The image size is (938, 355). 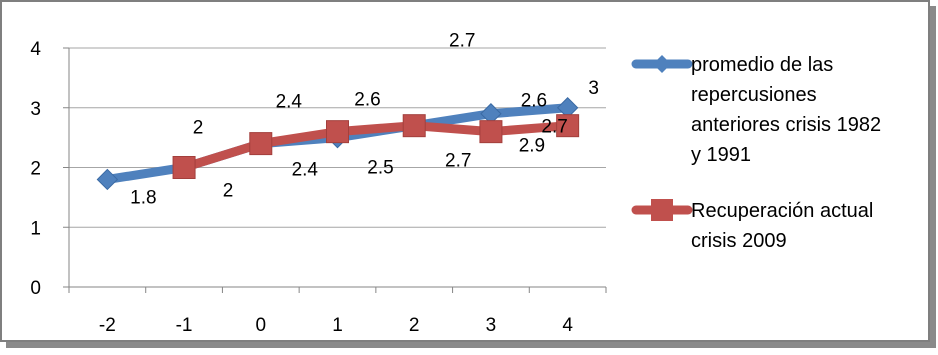 What do you see at coordinates (35, 169) in the screenshot?
I see `y-tick-label: 2` at bounding box center [35, 169].